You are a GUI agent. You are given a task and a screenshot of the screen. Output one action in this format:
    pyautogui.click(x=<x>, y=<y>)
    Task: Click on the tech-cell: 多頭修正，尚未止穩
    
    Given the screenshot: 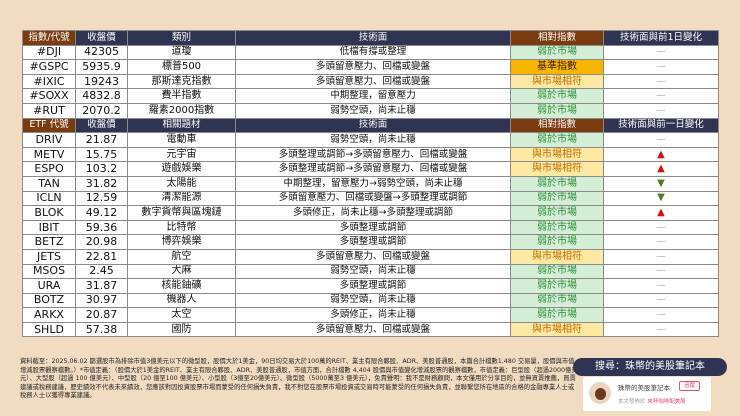 What is the action you would take?
    pyautogui.click(x=373, y=315)
    